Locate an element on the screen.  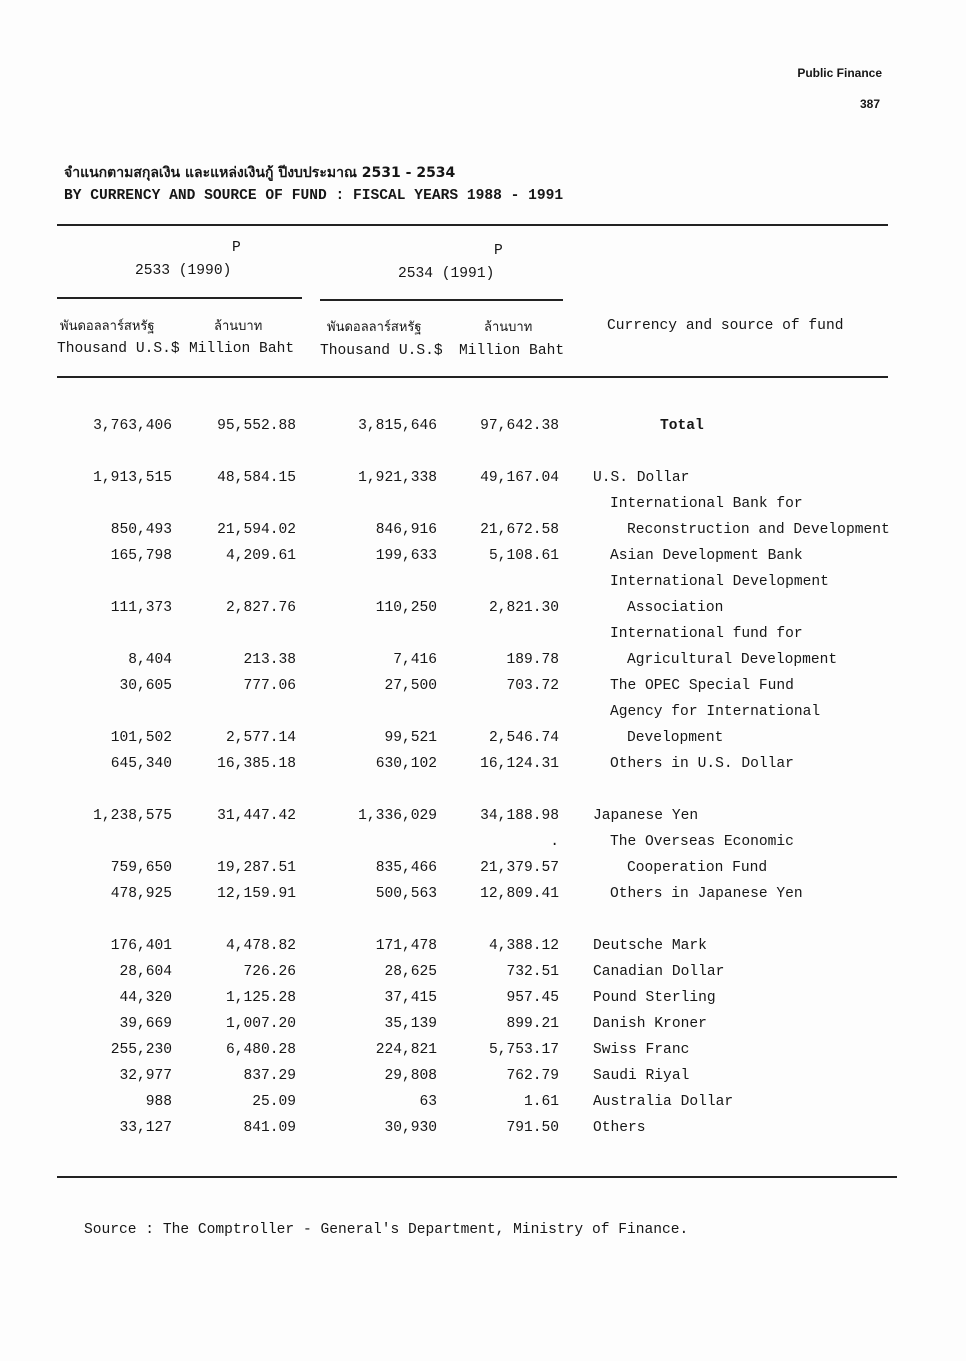
cell-col4: 5,753.17 is located at coordinates (523, 1050).